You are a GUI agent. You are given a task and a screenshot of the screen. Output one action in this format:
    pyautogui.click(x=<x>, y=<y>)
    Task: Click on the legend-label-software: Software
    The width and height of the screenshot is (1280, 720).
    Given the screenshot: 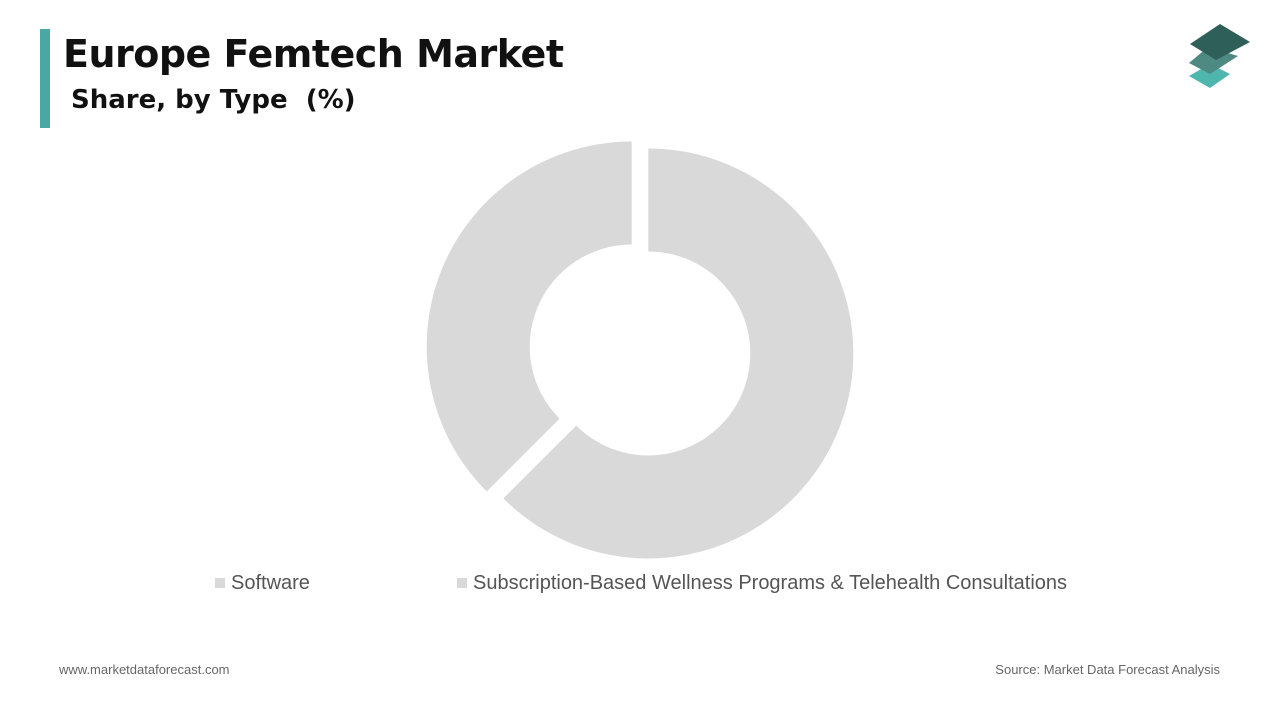 What is the action you would take?
    pyautogui.click(x=270, y=583)
    